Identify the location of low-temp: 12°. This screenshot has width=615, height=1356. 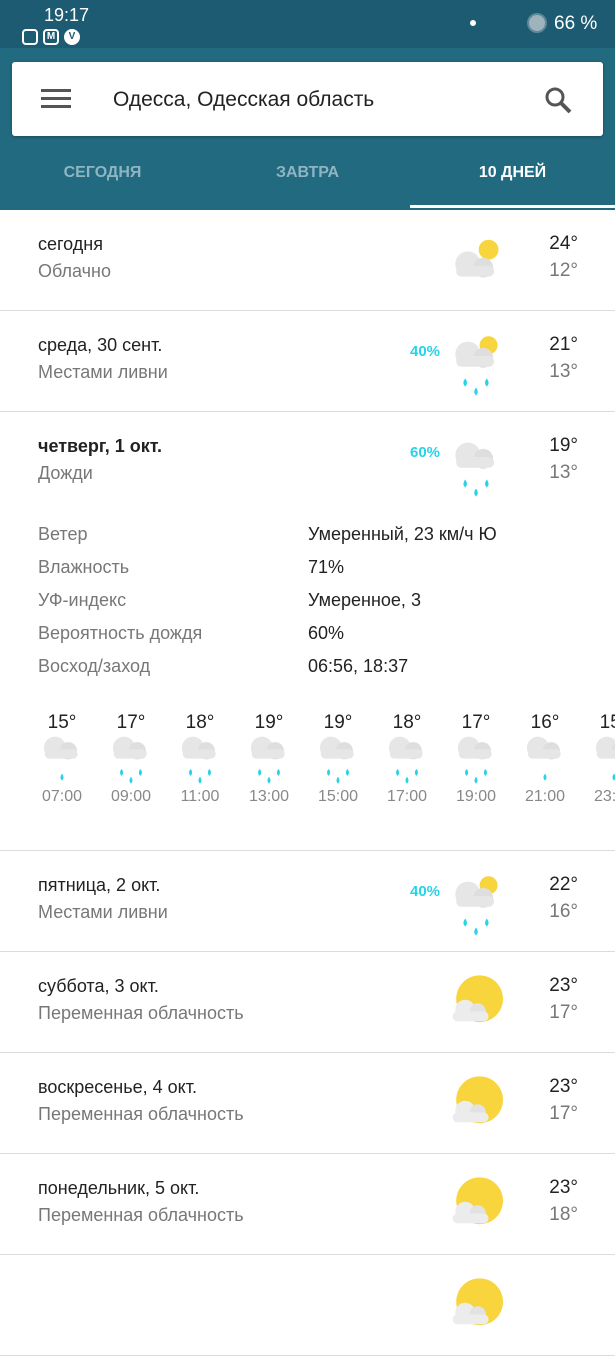
(563, 270).